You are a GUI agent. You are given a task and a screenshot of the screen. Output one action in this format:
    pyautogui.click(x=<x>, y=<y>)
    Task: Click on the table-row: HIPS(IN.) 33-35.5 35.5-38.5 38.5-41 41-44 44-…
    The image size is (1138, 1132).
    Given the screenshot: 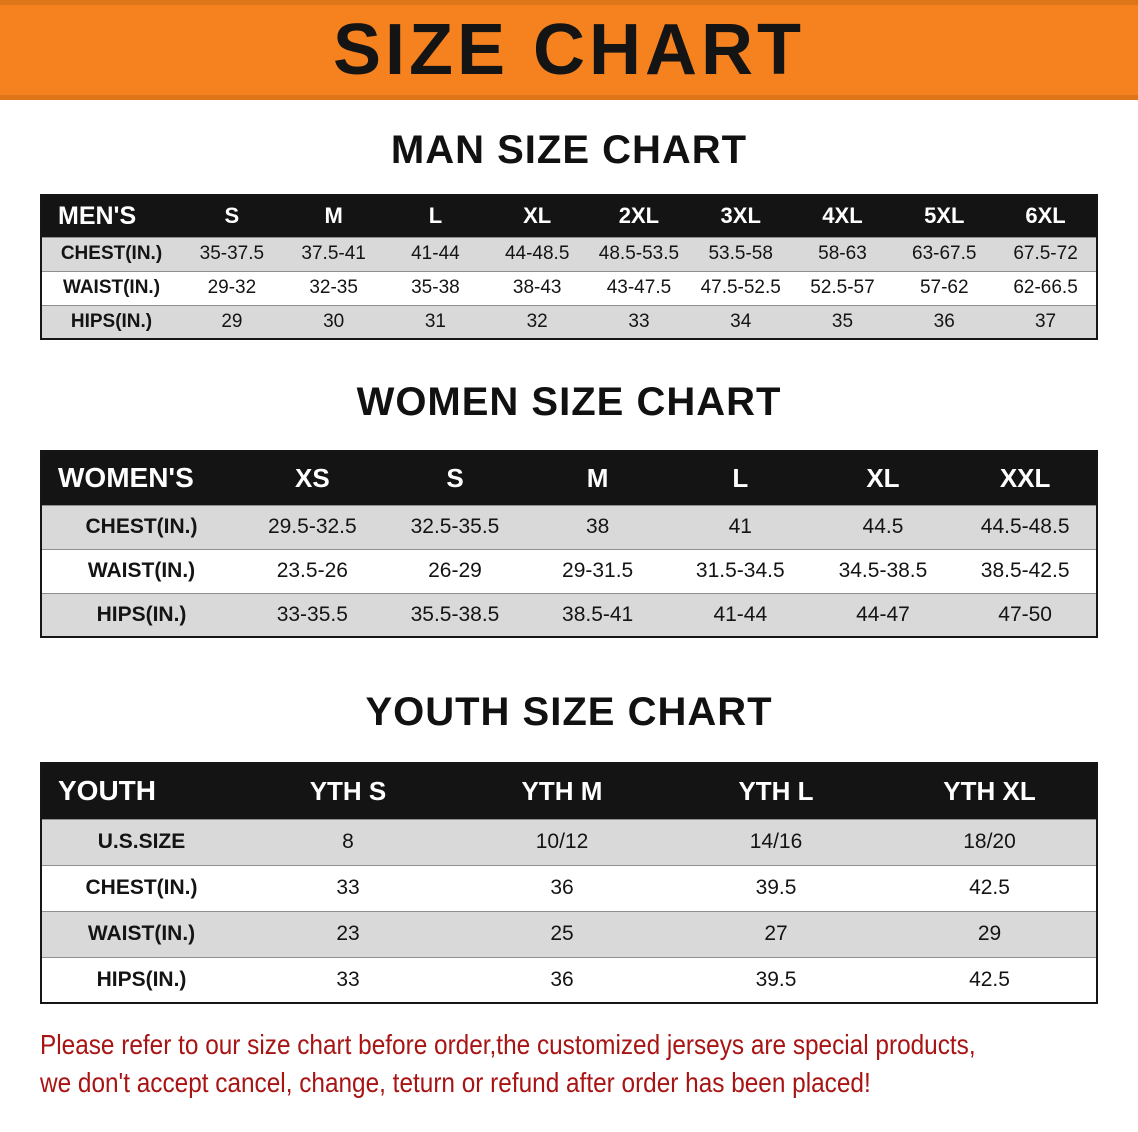 What is the action you would take?
    pyautogui.click(x=569, y=615)
    